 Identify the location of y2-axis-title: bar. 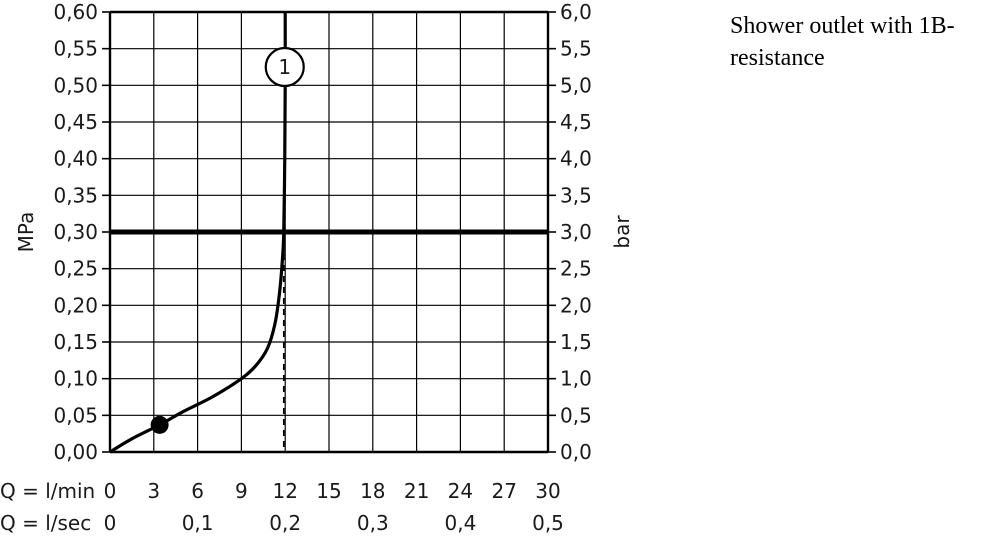
(622, 232).